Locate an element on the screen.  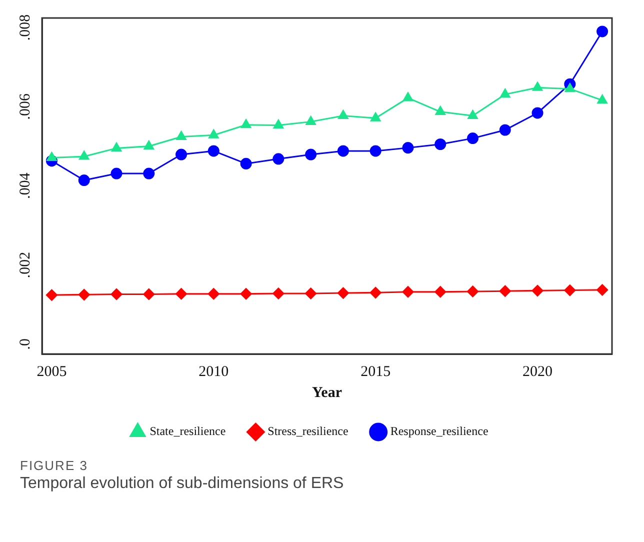
legend-label: Response_resilience is located at coordinates (439, 431).